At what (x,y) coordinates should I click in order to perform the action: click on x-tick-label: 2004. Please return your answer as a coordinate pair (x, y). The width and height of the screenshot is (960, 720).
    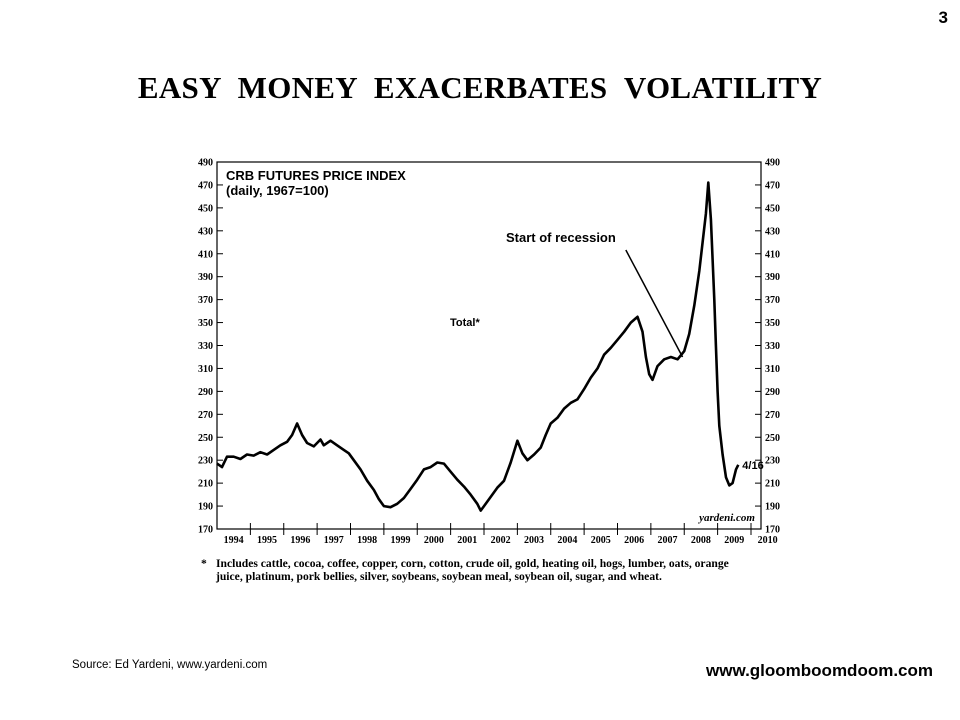
    Looking at the image, I should click on (567, 540).